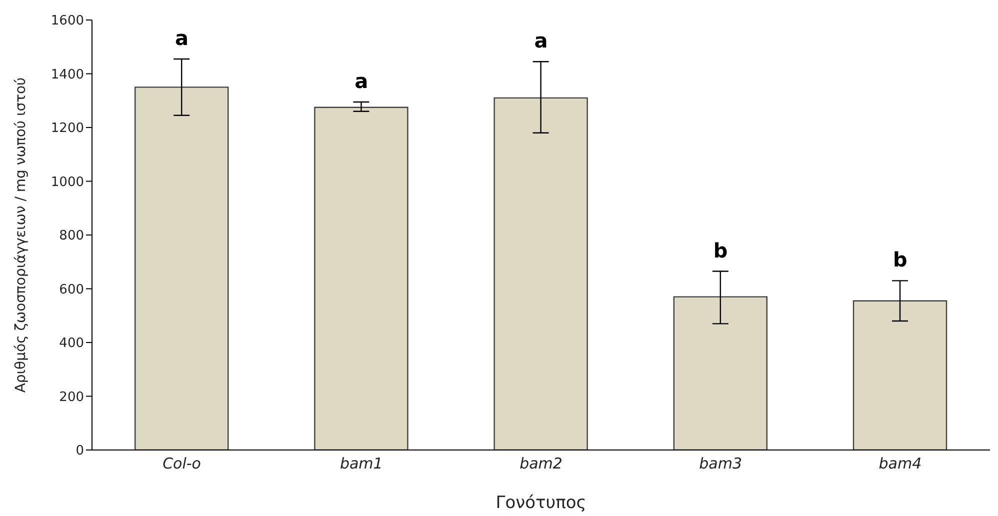 The height and width of the screenshot is (516, 998). I want to click on y-tick-label: 600, so click(71, 290).